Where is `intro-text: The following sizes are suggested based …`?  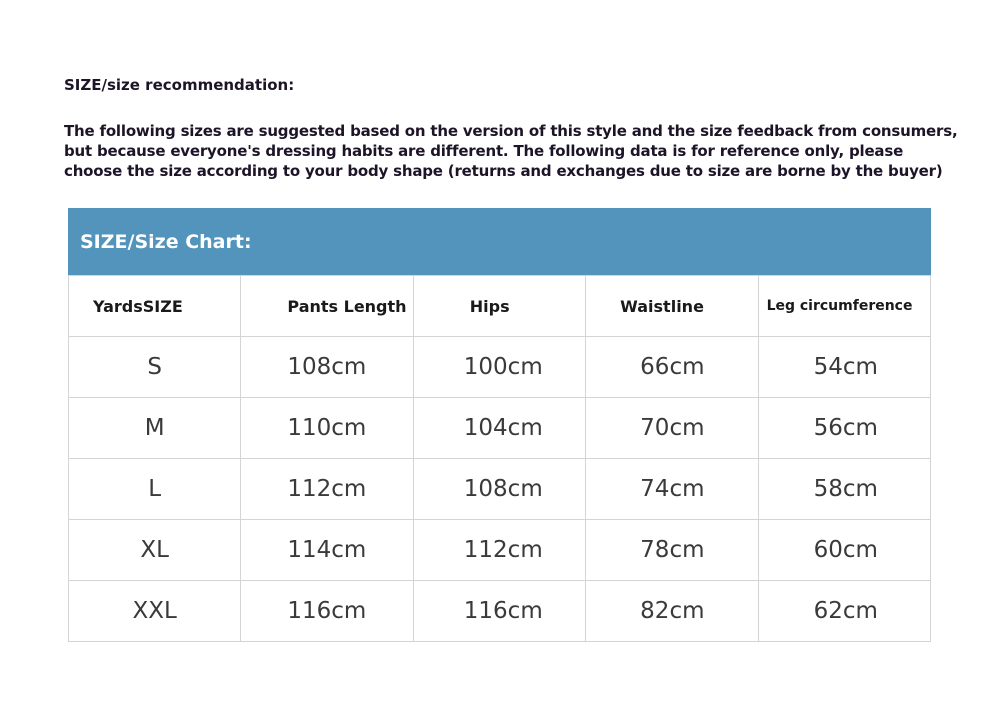
intro-text: The following sizes are suggested based … is located at coordinates (511, 151).